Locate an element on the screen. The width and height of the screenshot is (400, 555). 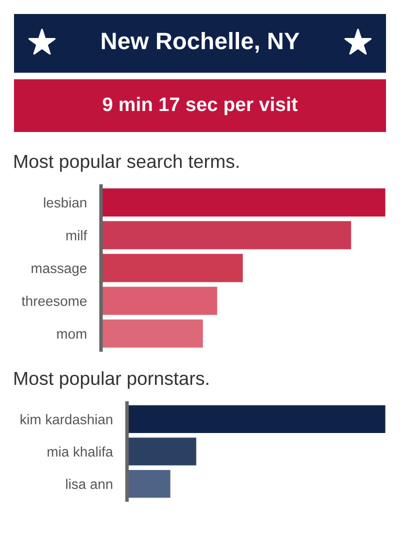
y-tick-label: lisa ann is located at coordinates (89, 484).